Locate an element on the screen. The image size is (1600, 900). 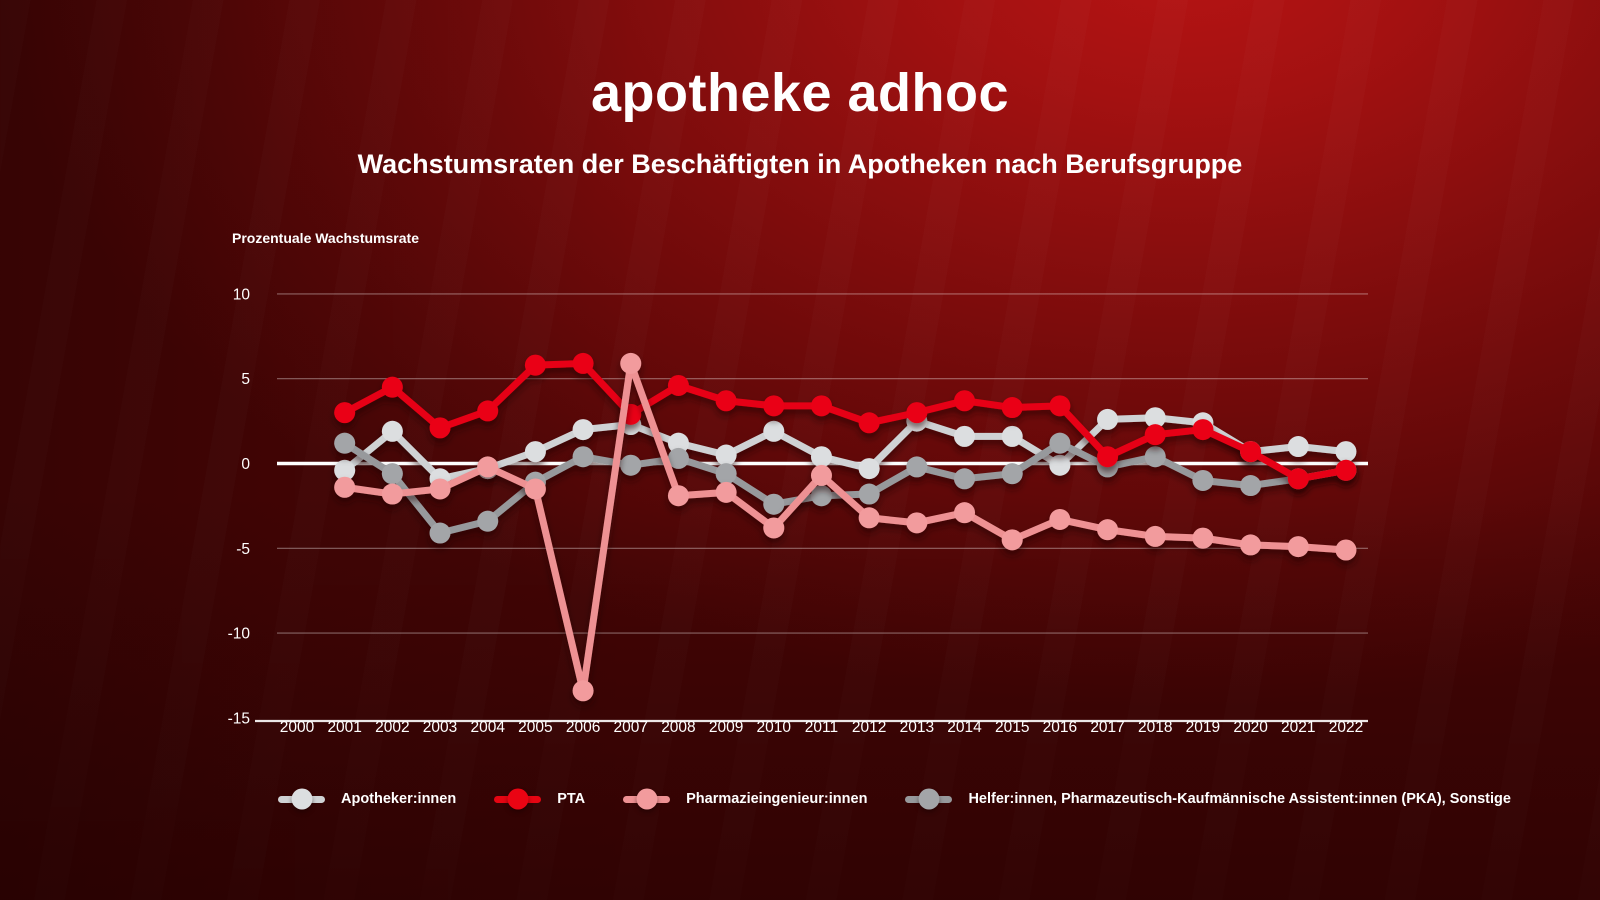
y-tick-label: -10 is located at coordinates (239, 634).